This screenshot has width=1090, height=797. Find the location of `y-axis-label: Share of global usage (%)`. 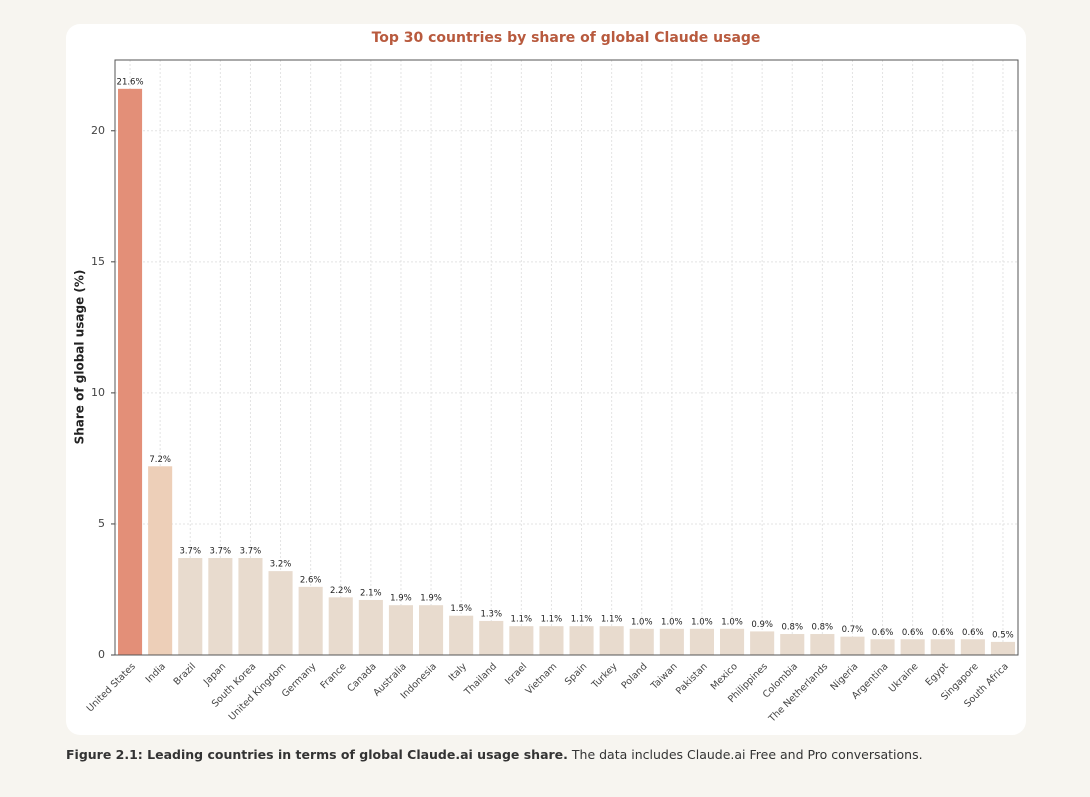

y-axis-label: Share of global usage (%) is located at coordinates (80, 357).